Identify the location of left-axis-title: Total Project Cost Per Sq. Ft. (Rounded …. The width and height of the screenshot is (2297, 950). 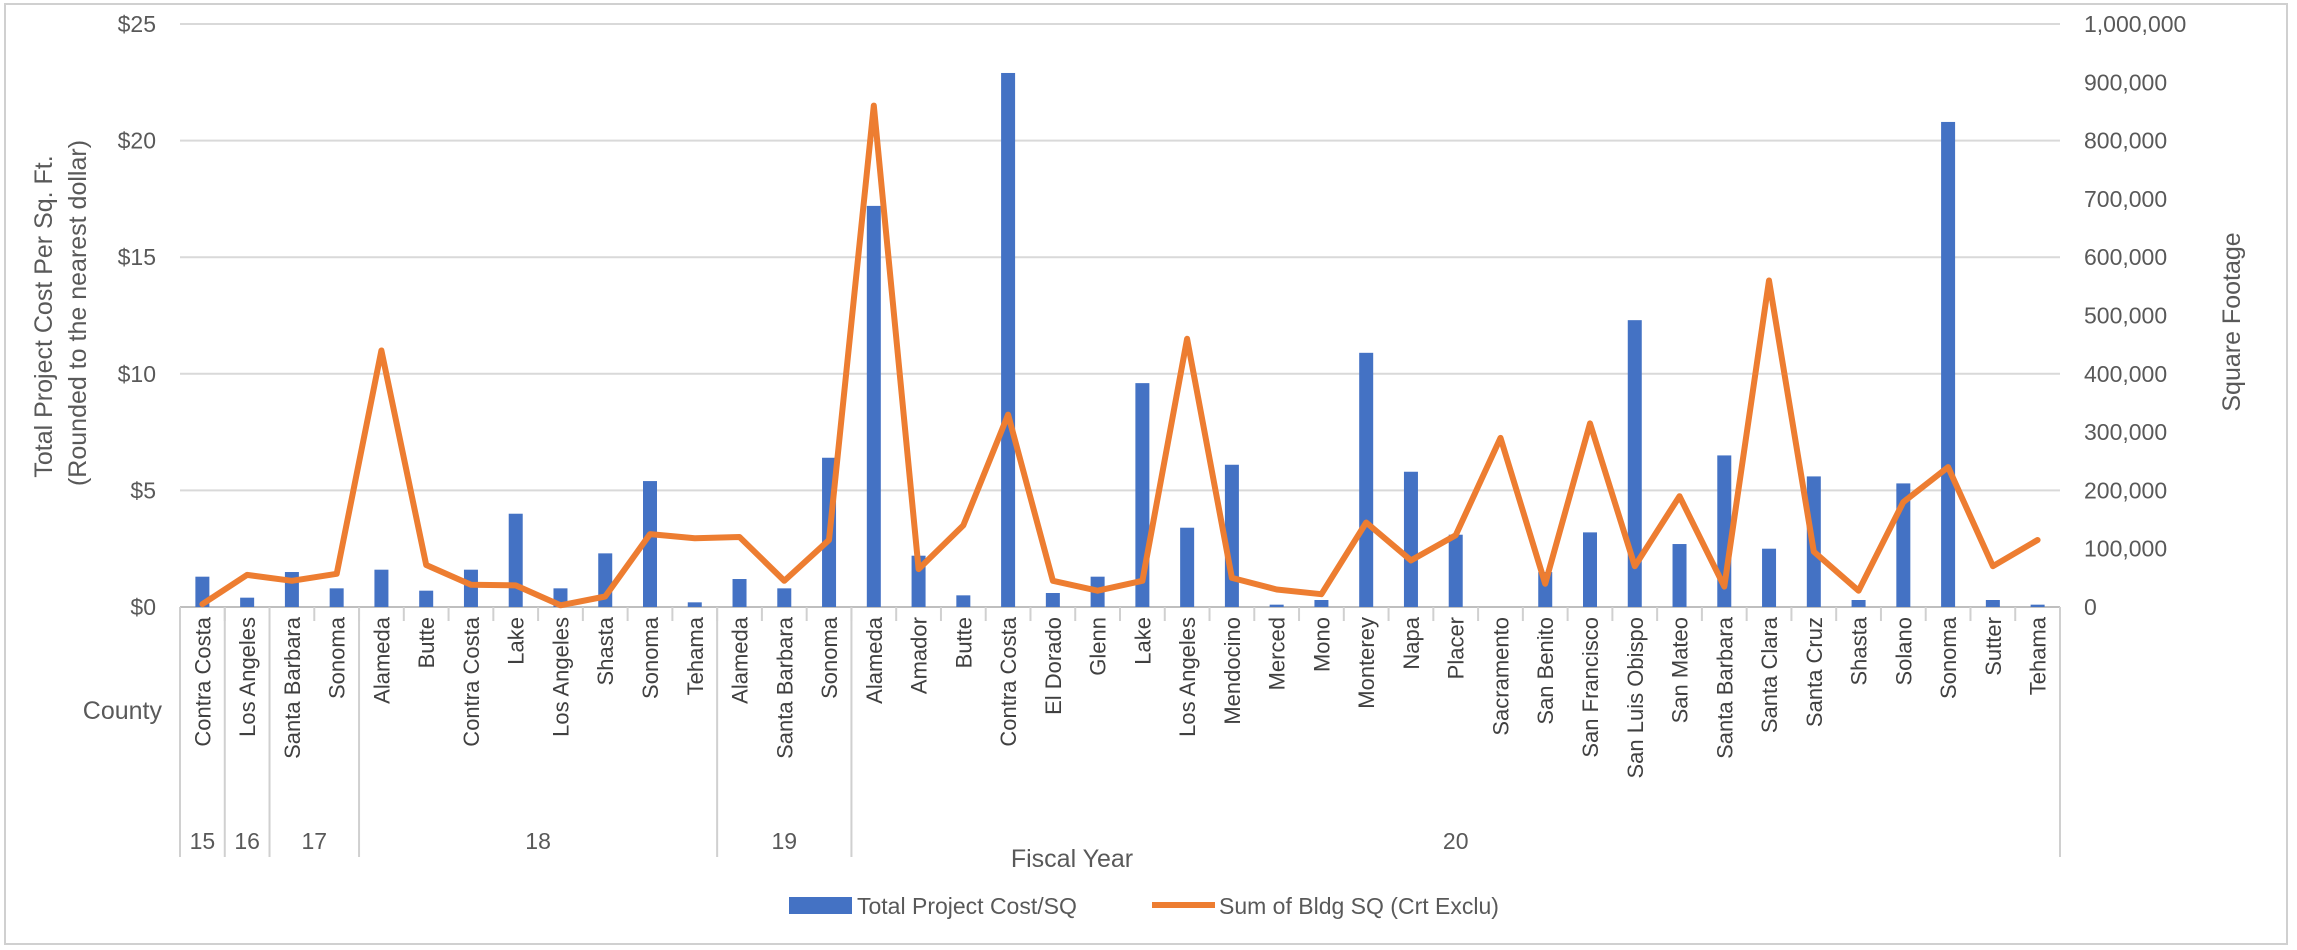
(61, 313).